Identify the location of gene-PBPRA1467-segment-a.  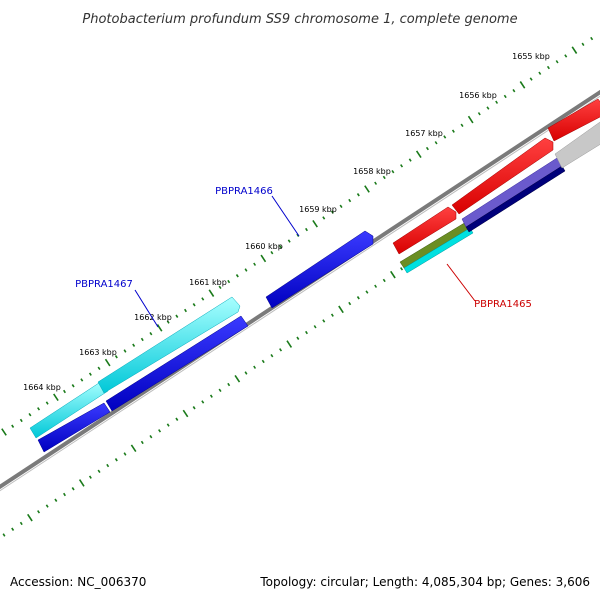
(69, 409).